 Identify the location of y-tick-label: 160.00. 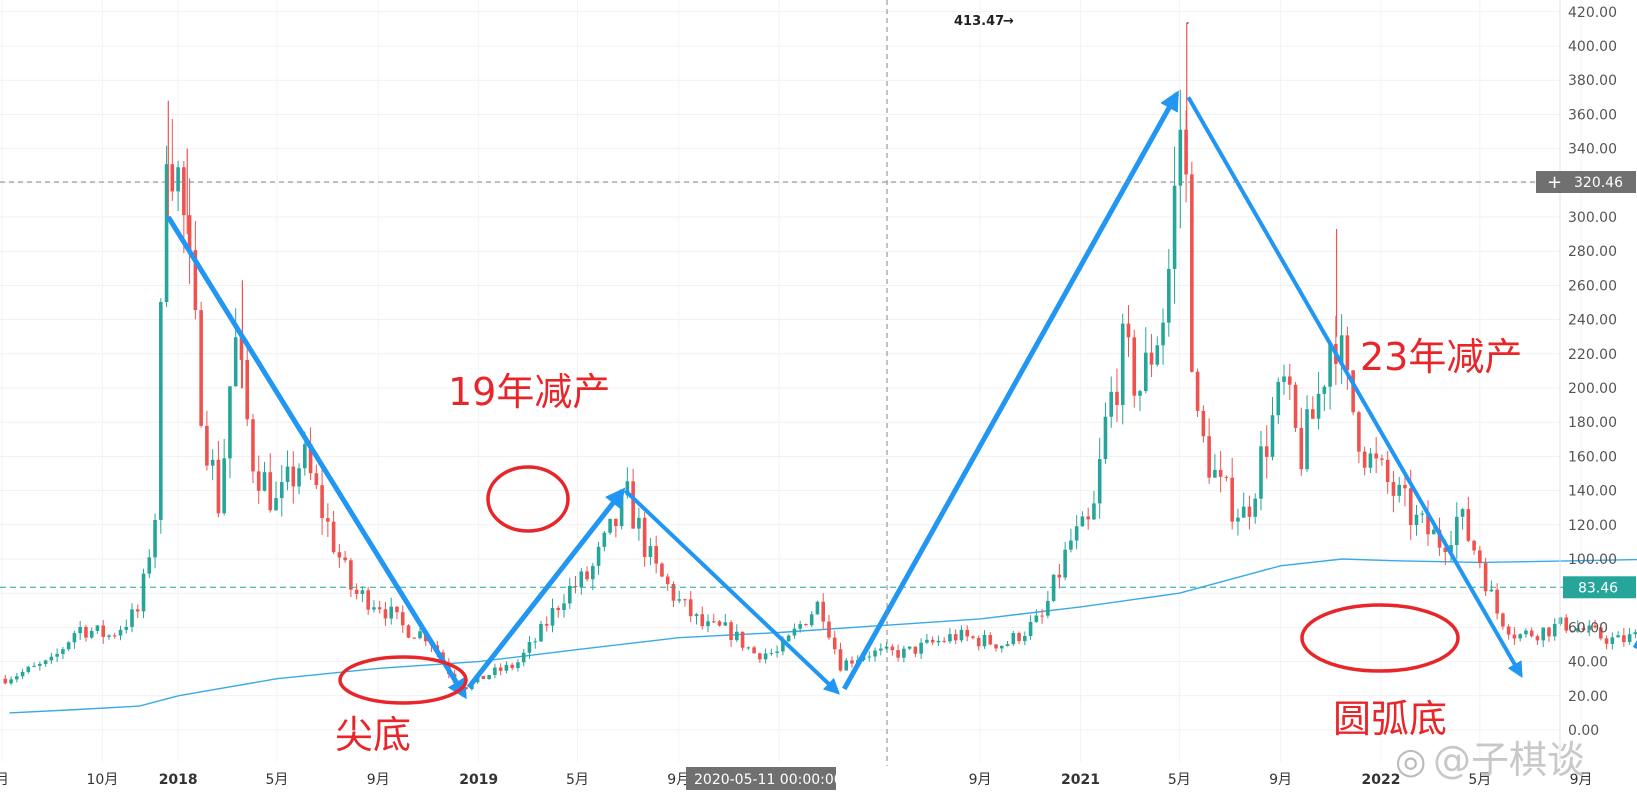
(1592, 457).